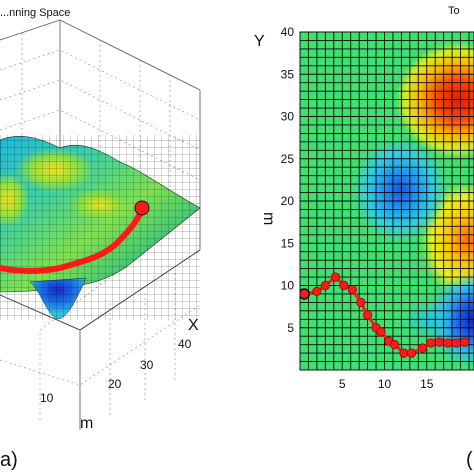 Image resolution: width=474 pixels, height=474 pixels. I want to click on panel-a-x-tick-30: 30, so click(147, 365).